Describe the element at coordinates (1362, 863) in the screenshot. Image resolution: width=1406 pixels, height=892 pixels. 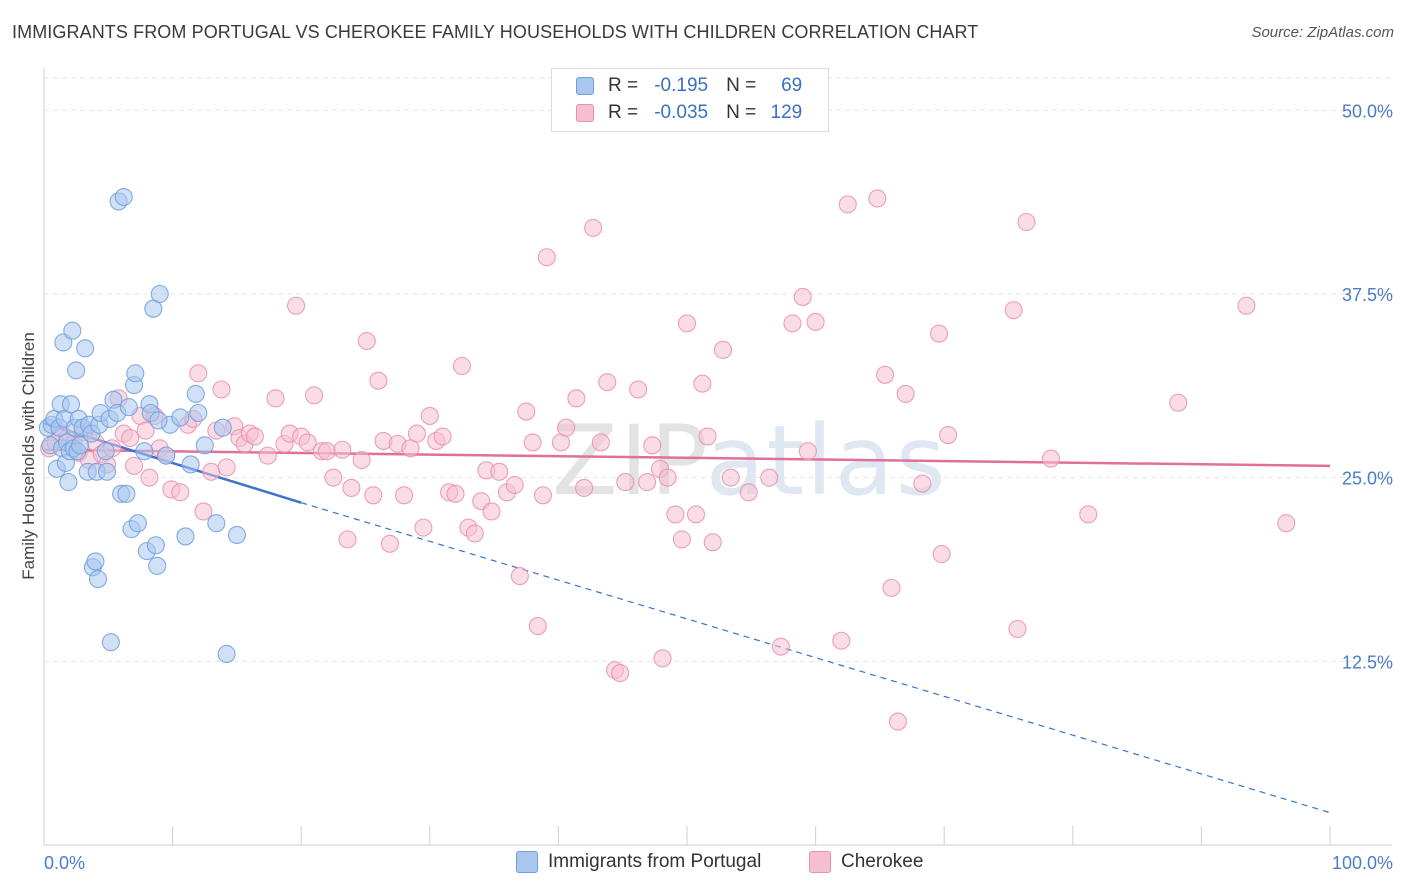
I see `x-tick-label-max: 100.0%` at that location.